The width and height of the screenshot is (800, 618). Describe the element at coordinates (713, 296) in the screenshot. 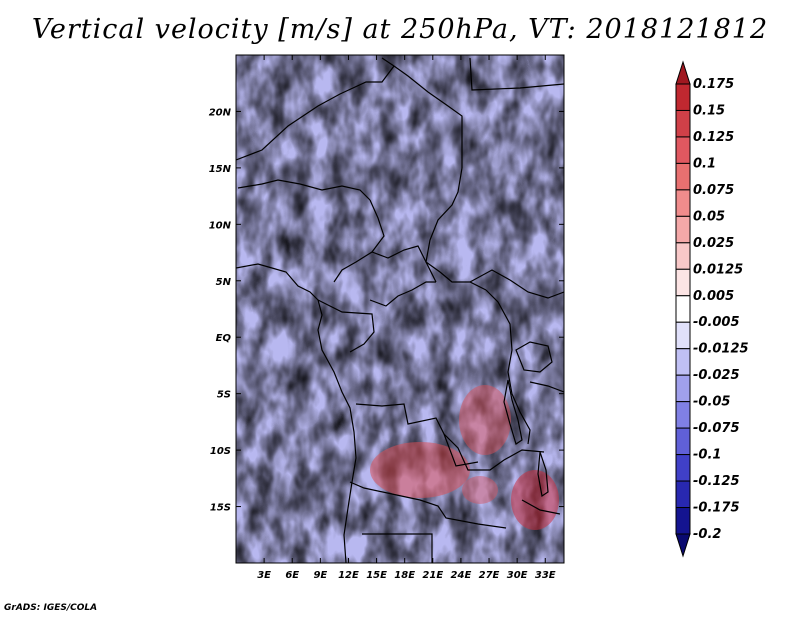

I see `colorbar-label: 0.005` at that location.